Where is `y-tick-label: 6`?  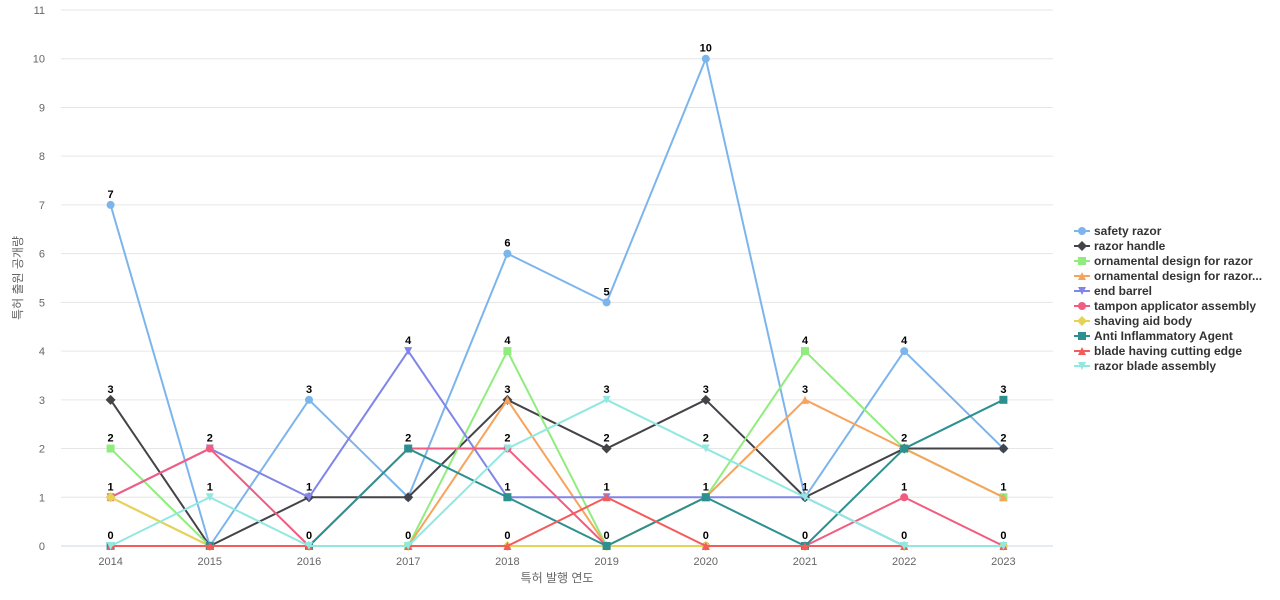 y-tick-label: 6 is located at coordinates (42, 255).